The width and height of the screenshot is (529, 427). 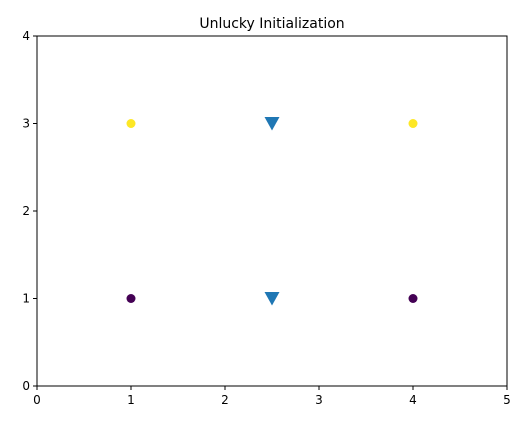 I want to click on x-tick-label: 3, so click(x=319, y=400).